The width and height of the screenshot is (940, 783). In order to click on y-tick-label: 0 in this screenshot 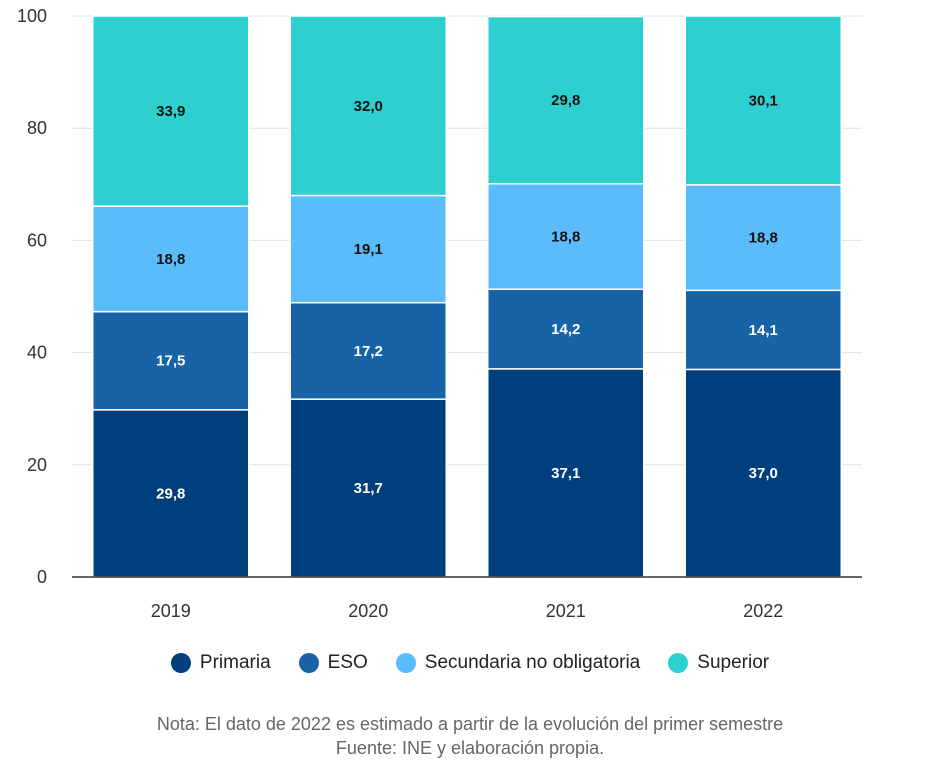, I will do `click(42, 577)`.